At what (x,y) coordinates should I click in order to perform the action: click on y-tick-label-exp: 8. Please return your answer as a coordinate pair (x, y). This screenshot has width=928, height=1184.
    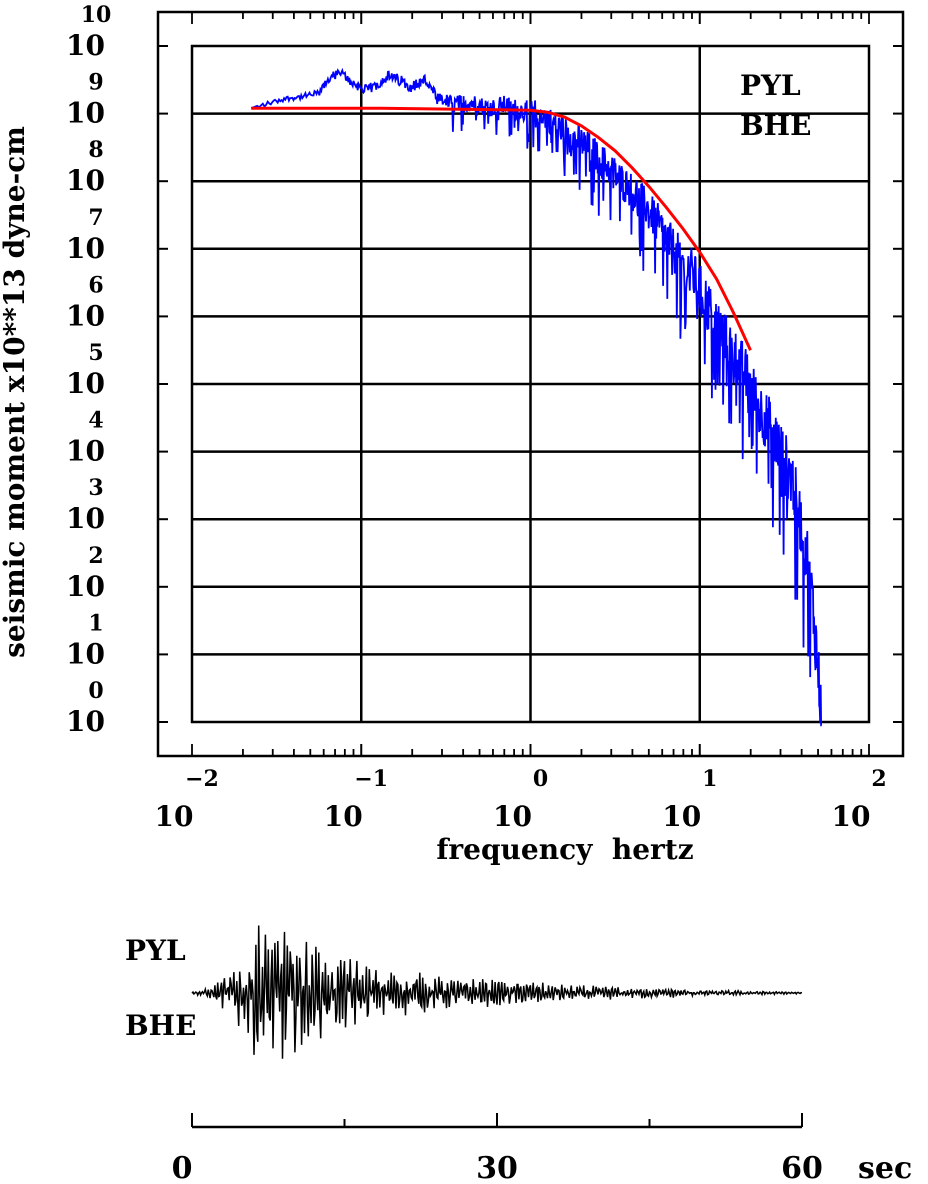
    Looking at the image, I should click on (95, 150).